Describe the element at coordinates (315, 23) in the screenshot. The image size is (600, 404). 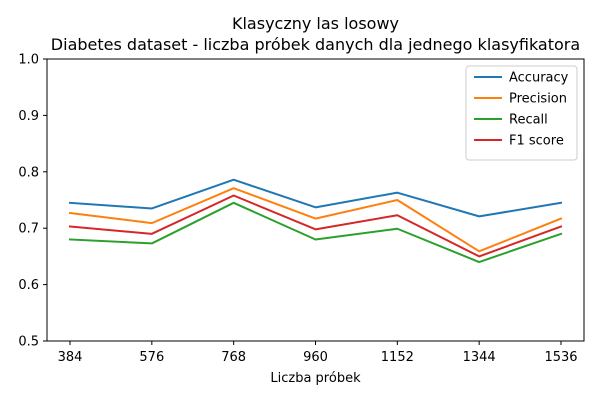
I see `chart-title: Klasyczny las losowy` at that location.